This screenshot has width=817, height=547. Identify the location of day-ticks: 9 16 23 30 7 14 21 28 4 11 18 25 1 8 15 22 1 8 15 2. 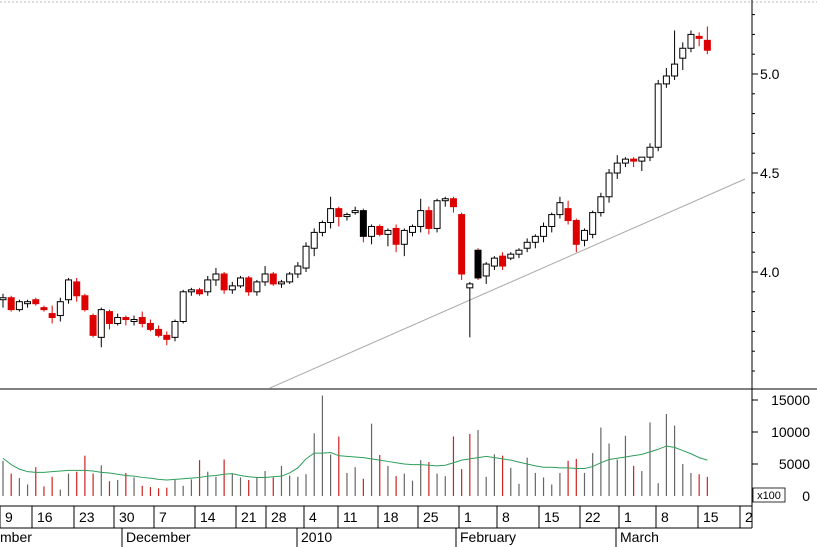
(376, 517).